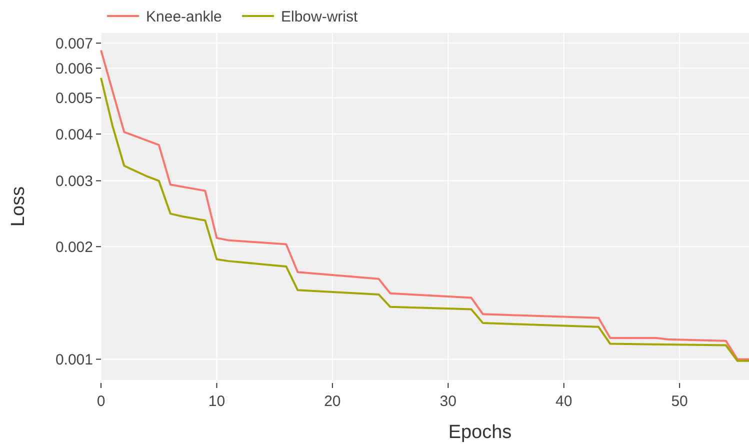  What do you see at coordinates (679, 401) in the screenshot?
I see `x-tick-label: 50` at bounding box center [679, 401].